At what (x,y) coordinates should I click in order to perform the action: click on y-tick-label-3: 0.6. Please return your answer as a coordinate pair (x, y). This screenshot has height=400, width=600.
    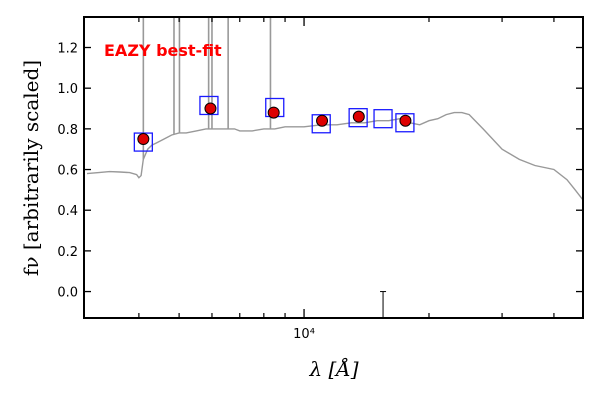
    Looking at the image, I should click on (67, 171).